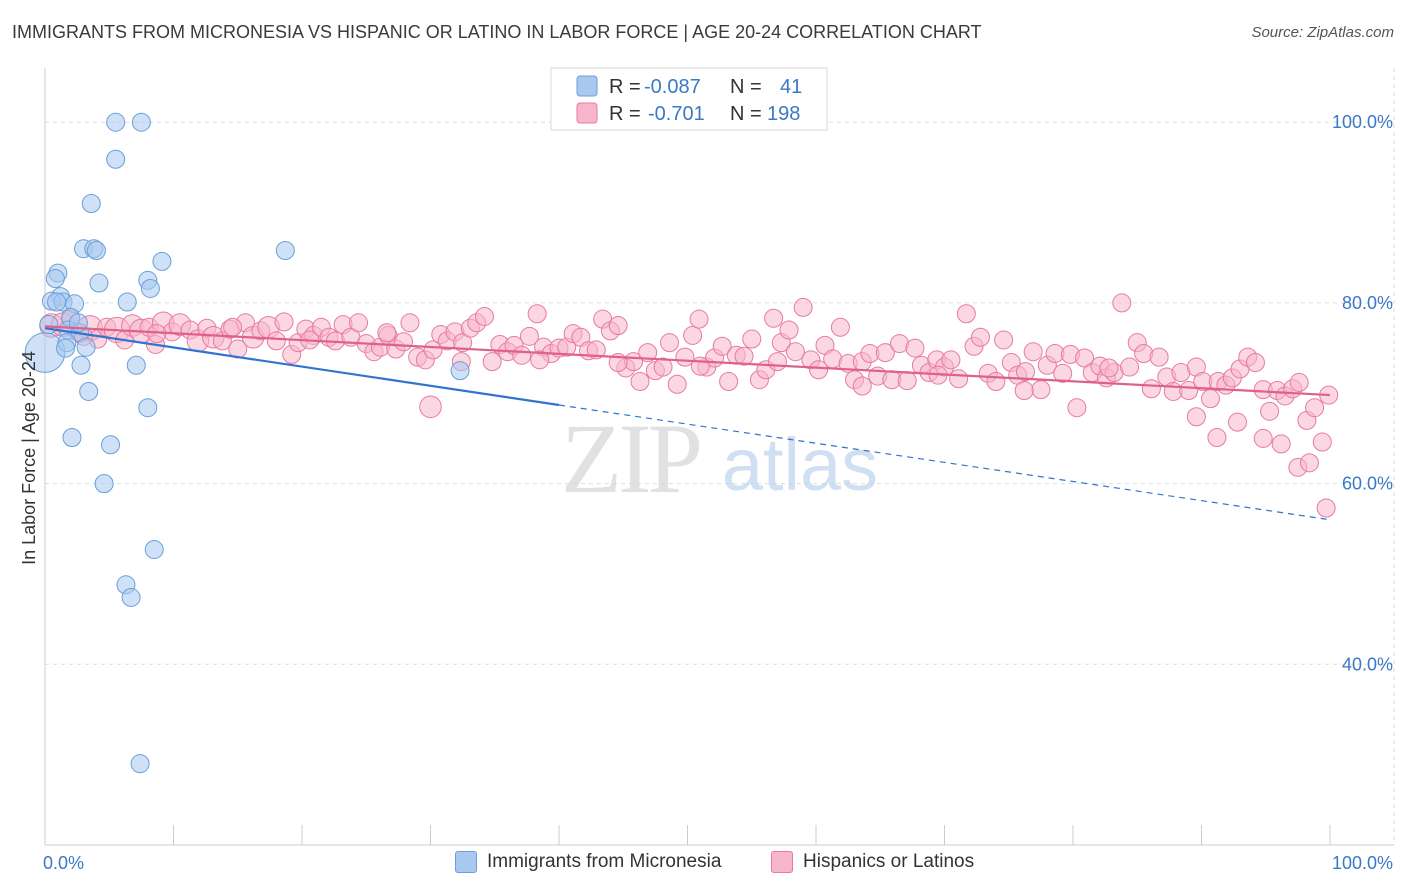  Describe the element at coordinates (672, 87) in the screenshot. I see `stats-r-blue: -0.087` at that location.